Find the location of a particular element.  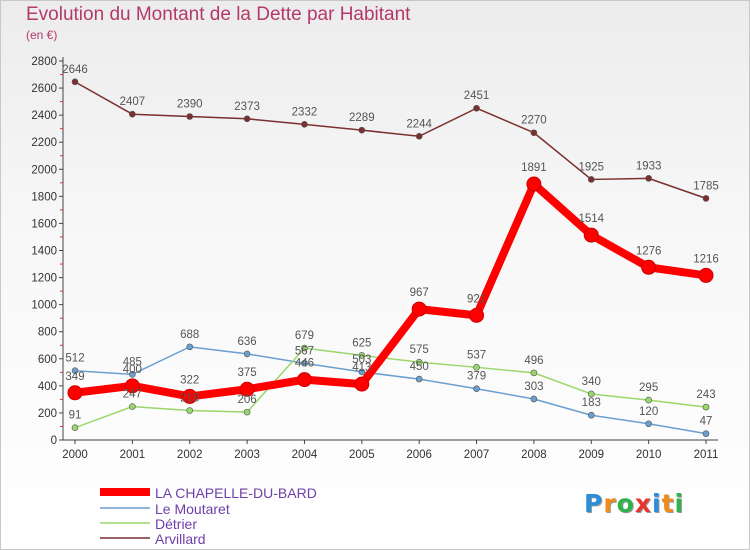

data-label: 688 is located at coordinates (189, 335).